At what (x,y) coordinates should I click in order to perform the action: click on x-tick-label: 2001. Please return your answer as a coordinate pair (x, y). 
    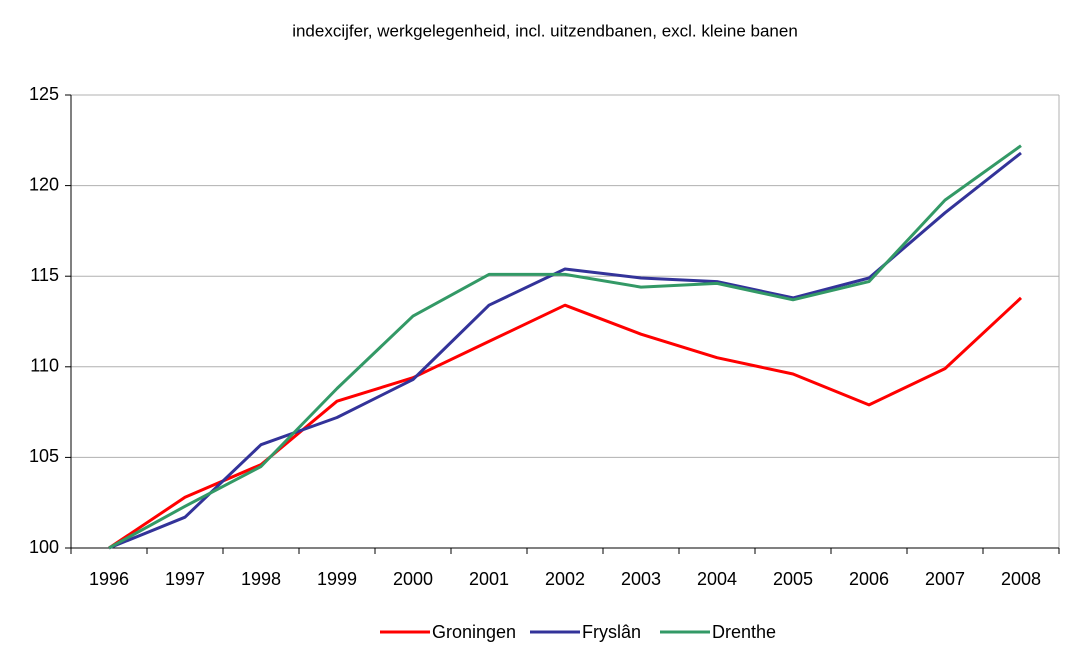
    Looking at the image, I should click on (489, 579).